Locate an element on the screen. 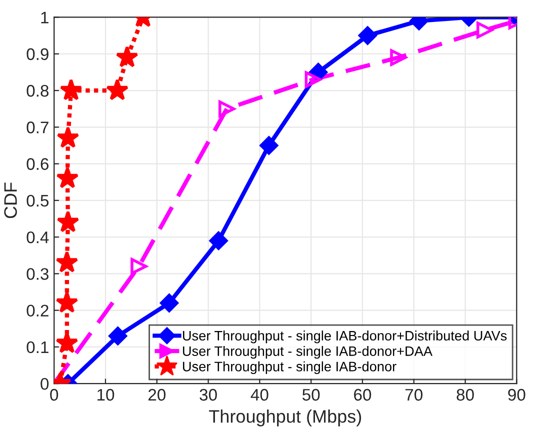 The image size is (541, 431). legend-label: User Throughput - single IAB-donor+DAA is located at coordinates (307, 352).